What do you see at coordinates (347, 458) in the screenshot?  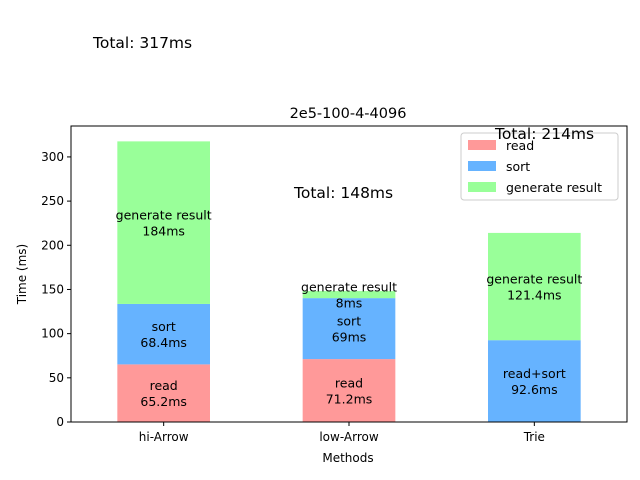 I see `x-axis-label: Methods` at bounding box center [347, 458].